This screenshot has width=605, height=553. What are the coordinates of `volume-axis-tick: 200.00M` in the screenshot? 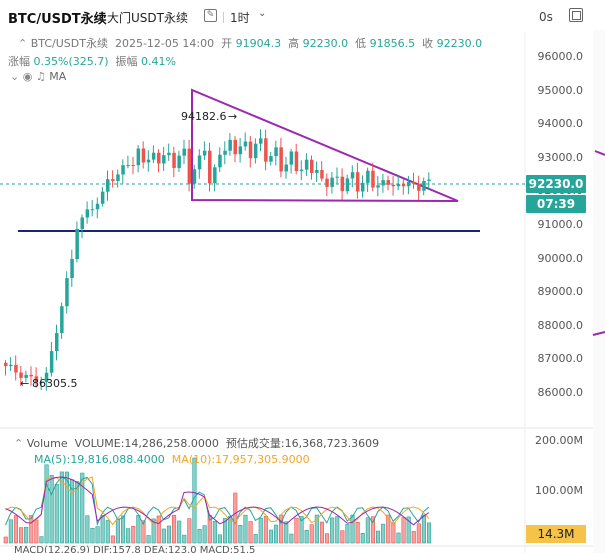 It's located at (559, 440).